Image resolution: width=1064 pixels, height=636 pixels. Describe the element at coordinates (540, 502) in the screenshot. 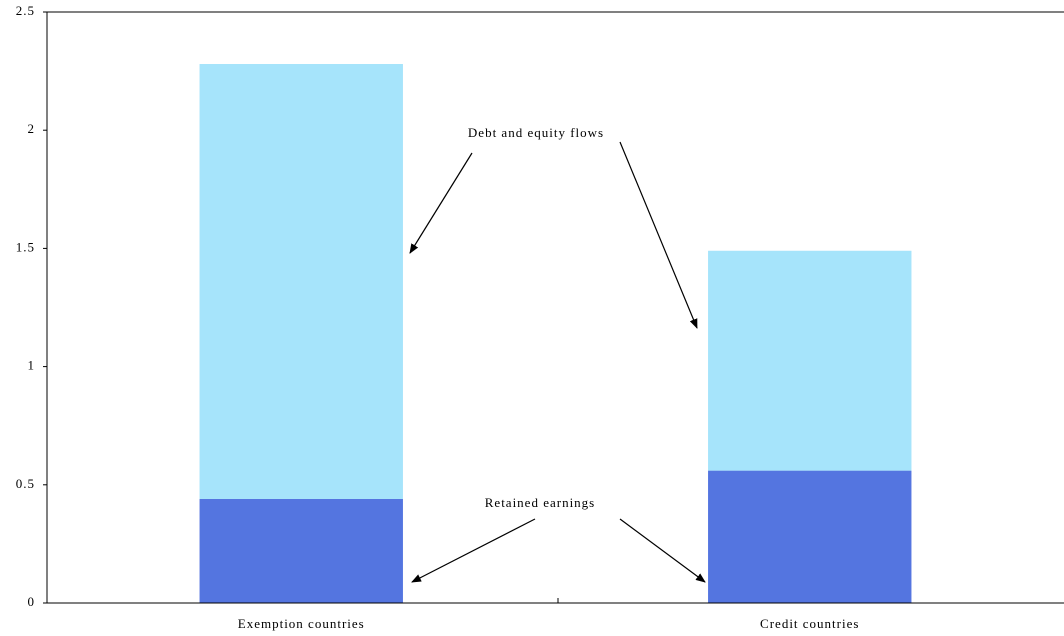

I see `annotation: Retained earnings` at that location.